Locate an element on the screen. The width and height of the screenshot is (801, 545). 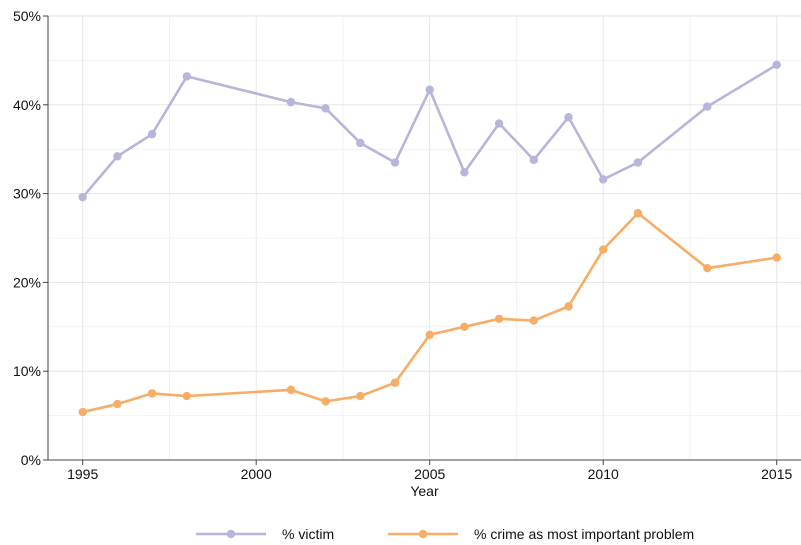
legend-item: % crime as most important problem is located at coordinates (541, 534).